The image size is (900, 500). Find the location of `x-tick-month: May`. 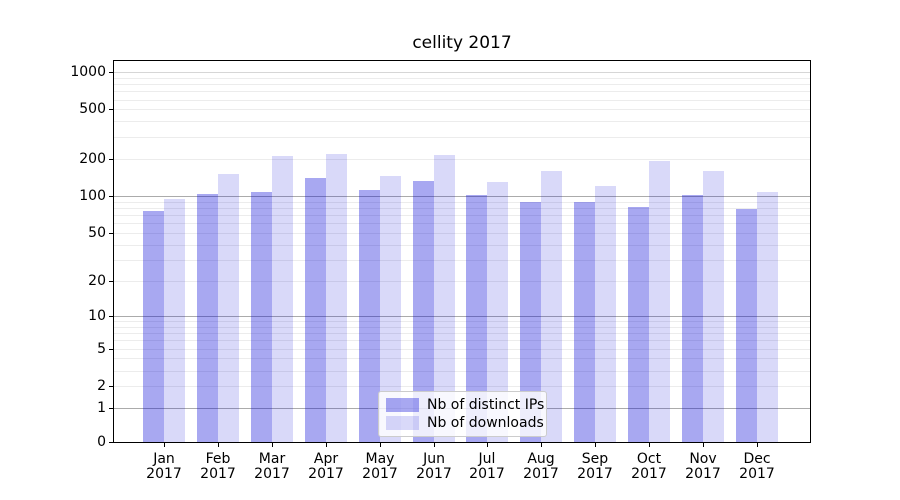

x-tick-month: May is located at coordinates (380, 459).